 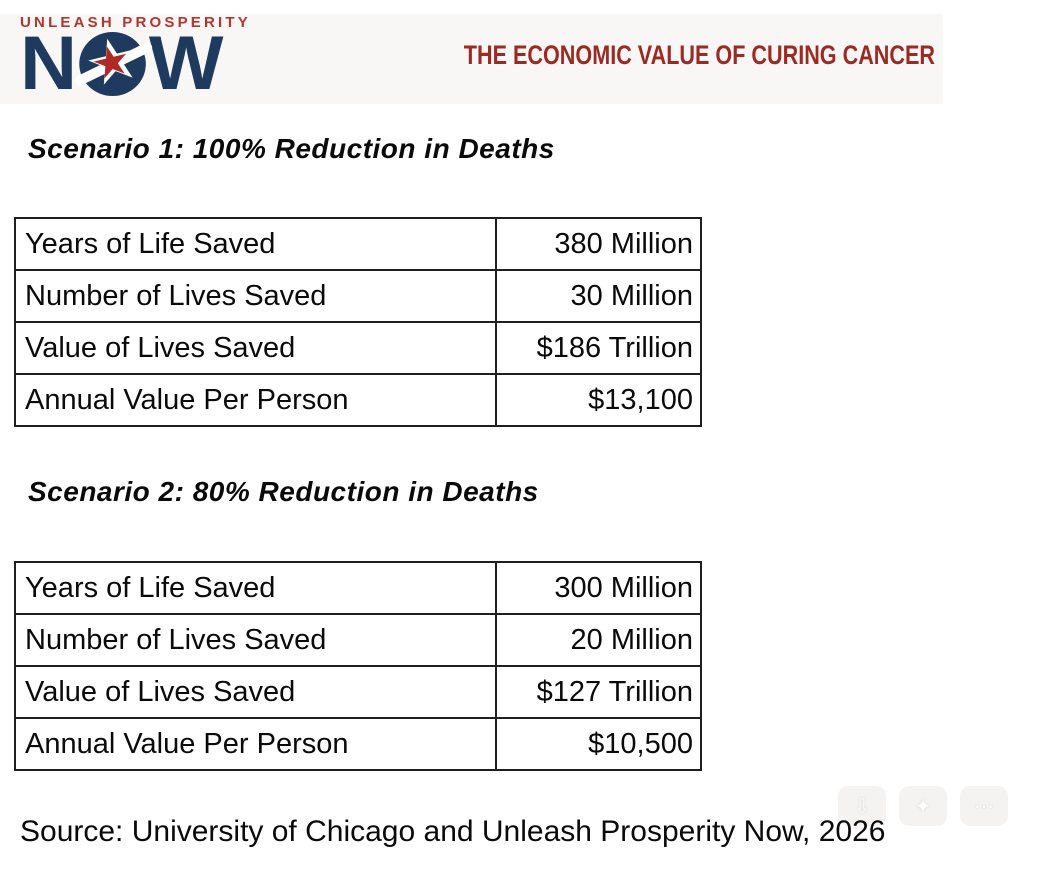 I want to click on image-hover-controls: ⇩ ✦ ⋯, so click(x=923, y=806).